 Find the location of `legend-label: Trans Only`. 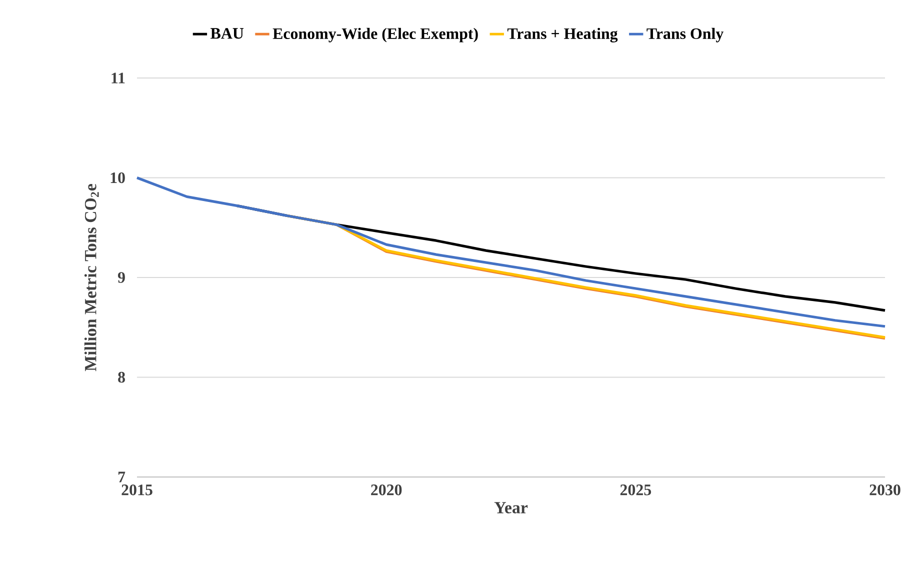

legend-label: Trans Only is located at coordinates (685, 35).